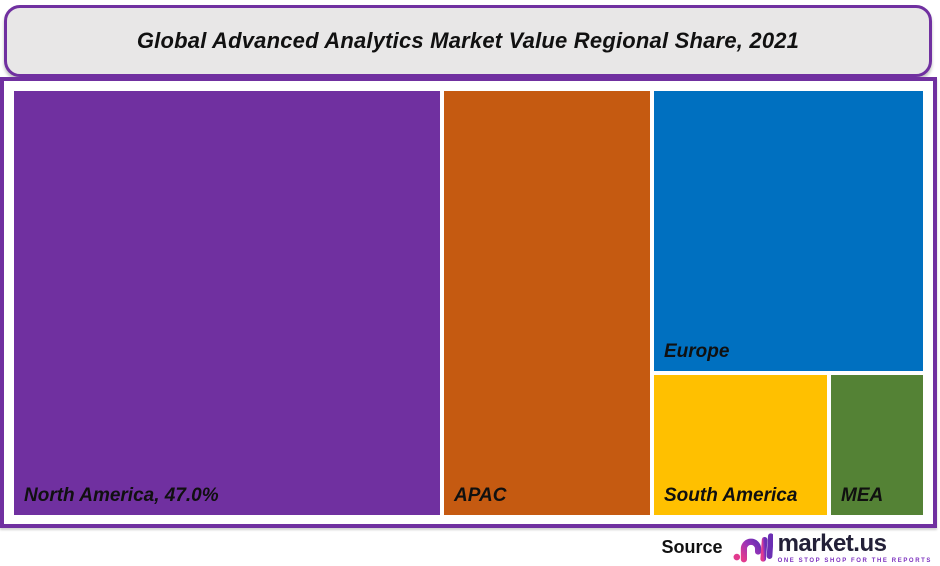 The height and width of the screenshot is (566, 940). What do you see at coordinates (692, 547) in the screenshot?
I see `source-label: Source` at bounding box center [692, 547].